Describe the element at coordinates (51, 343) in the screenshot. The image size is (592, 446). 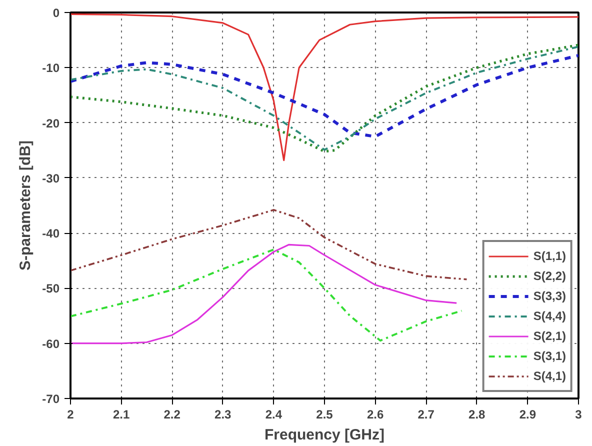
I see `y-tick-label: -60` at that location.